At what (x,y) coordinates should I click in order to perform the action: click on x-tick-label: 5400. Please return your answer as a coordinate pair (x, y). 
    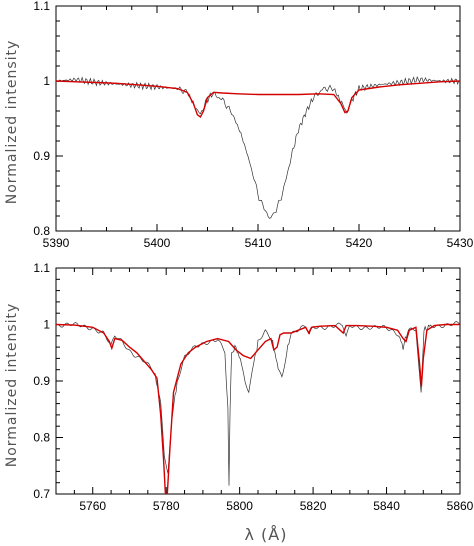
    Looking at the image, I should click on (157, 243).